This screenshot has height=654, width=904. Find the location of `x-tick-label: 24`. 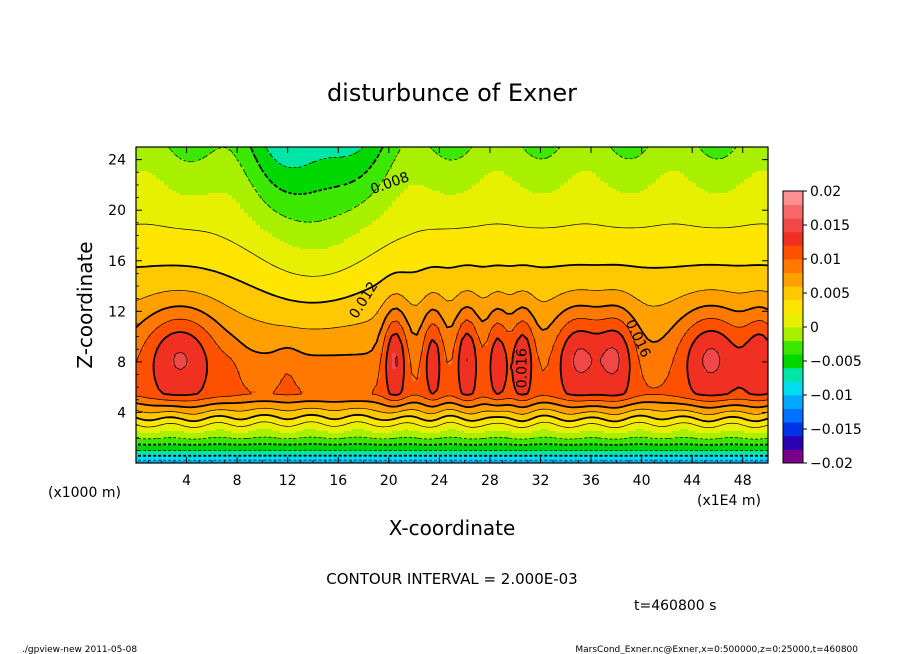

x-tick-label: 24 is located at coordinates (439, 481).